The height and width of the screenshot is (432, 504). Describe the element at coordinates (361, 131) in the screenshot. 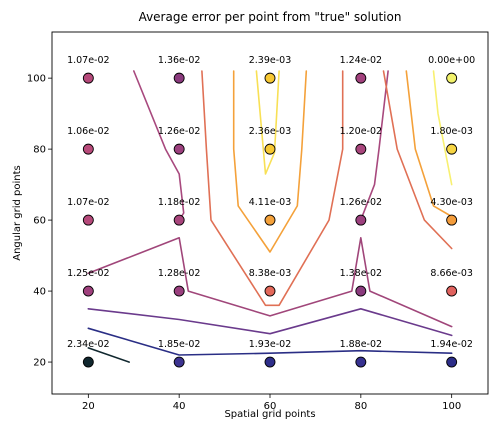

I see `data-label: 1.20e-02` at that location.